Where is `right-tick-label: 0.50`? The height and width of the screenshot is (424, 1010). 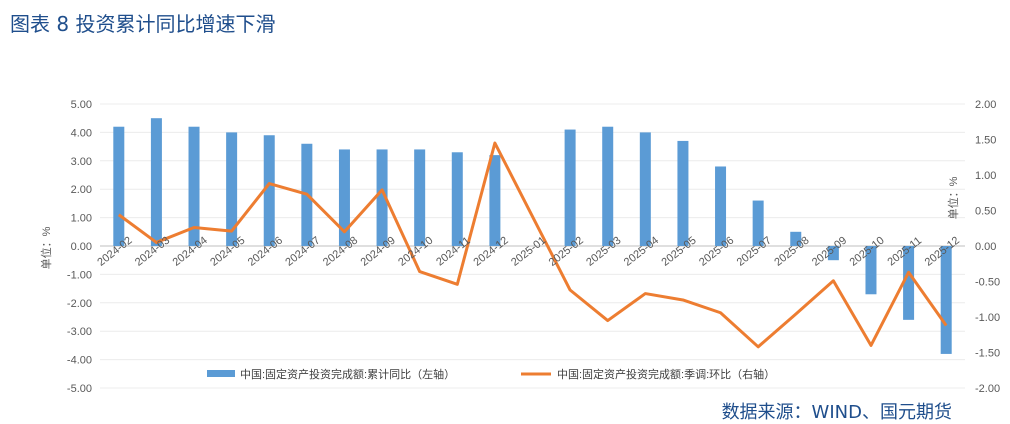
right-tick-label: 0.50 is located at coordinates (985, 212).